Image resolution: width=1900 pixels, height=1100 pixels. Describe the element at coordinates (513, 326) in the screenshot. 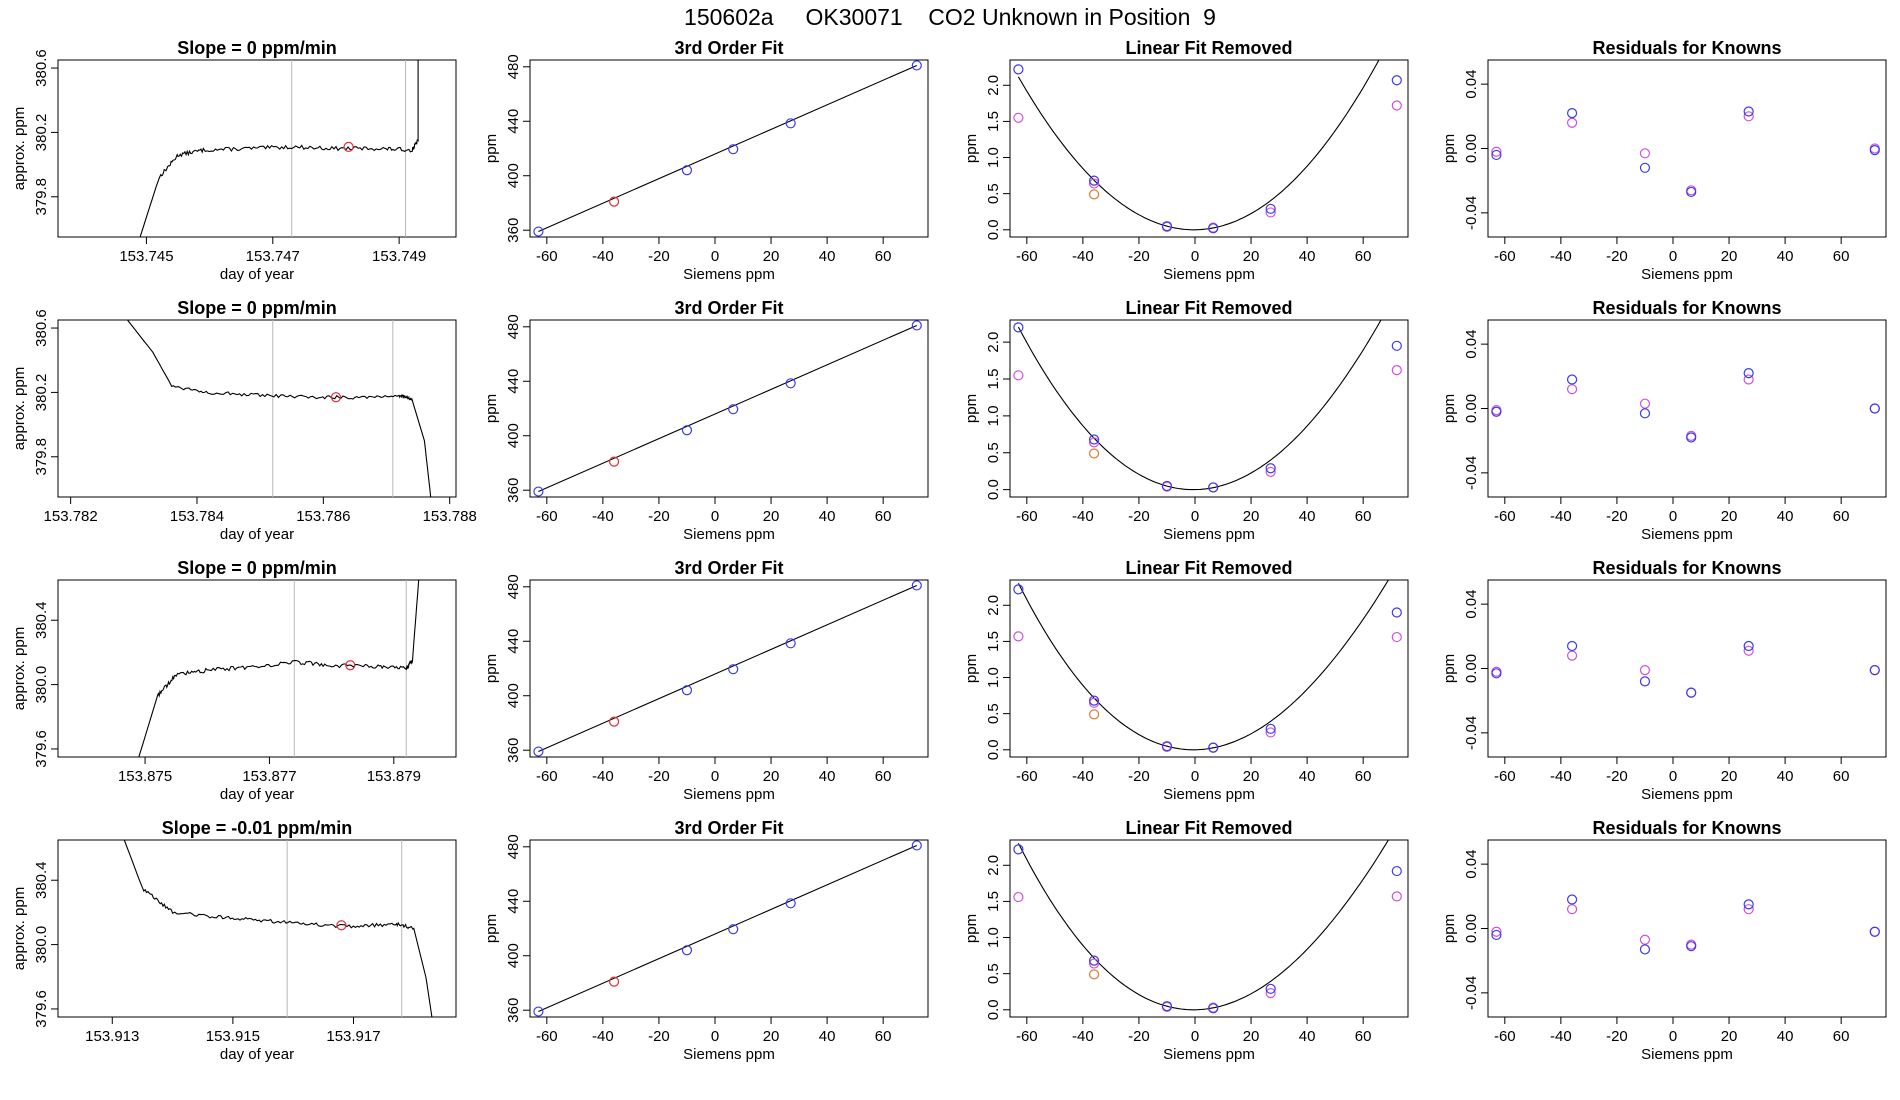

I see `y-tick-label: 480` at that location.